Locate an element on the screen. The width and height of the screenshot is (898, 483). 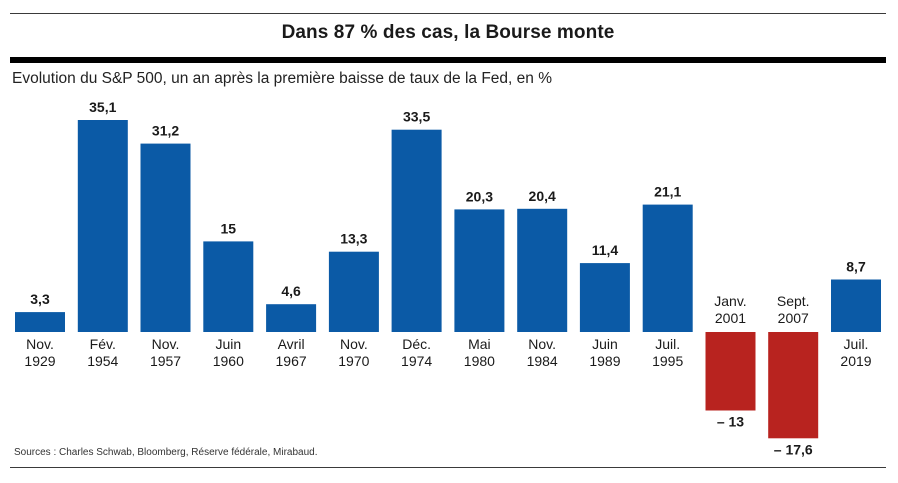
value-label-5: 13,3 is located at coordinates (353, 239).